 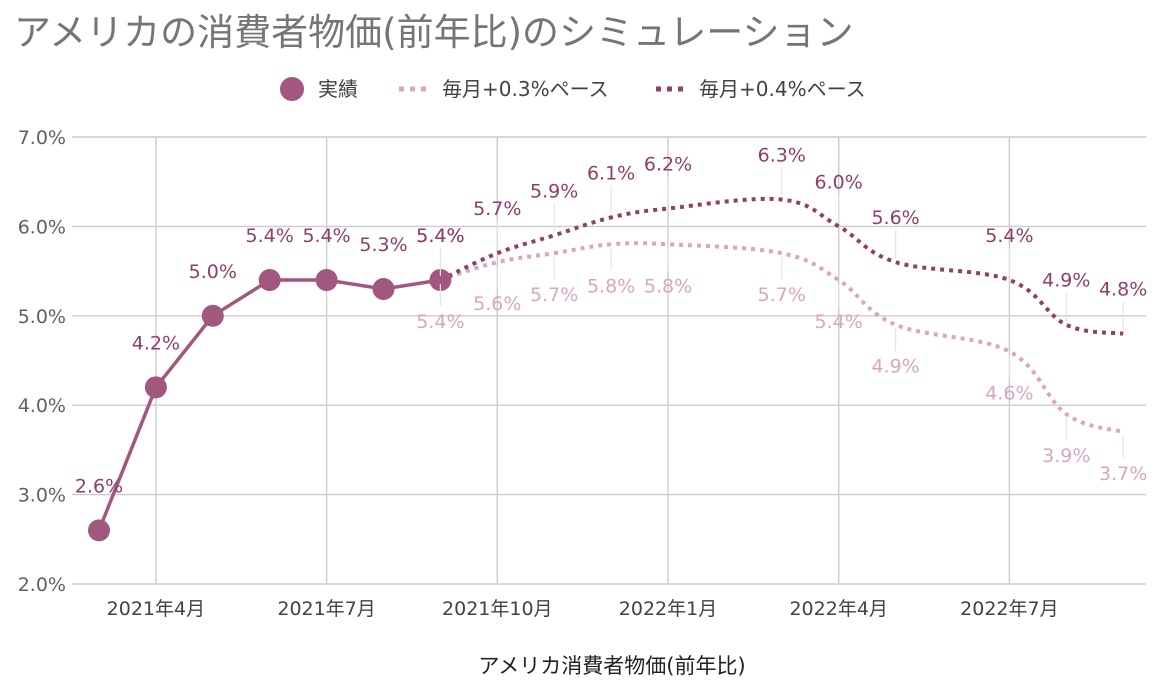 What do you see at coordinates (895, 367) in the screenshot?
I see `data-label-sim03: 4.9%` at bounding box center [895, 367].